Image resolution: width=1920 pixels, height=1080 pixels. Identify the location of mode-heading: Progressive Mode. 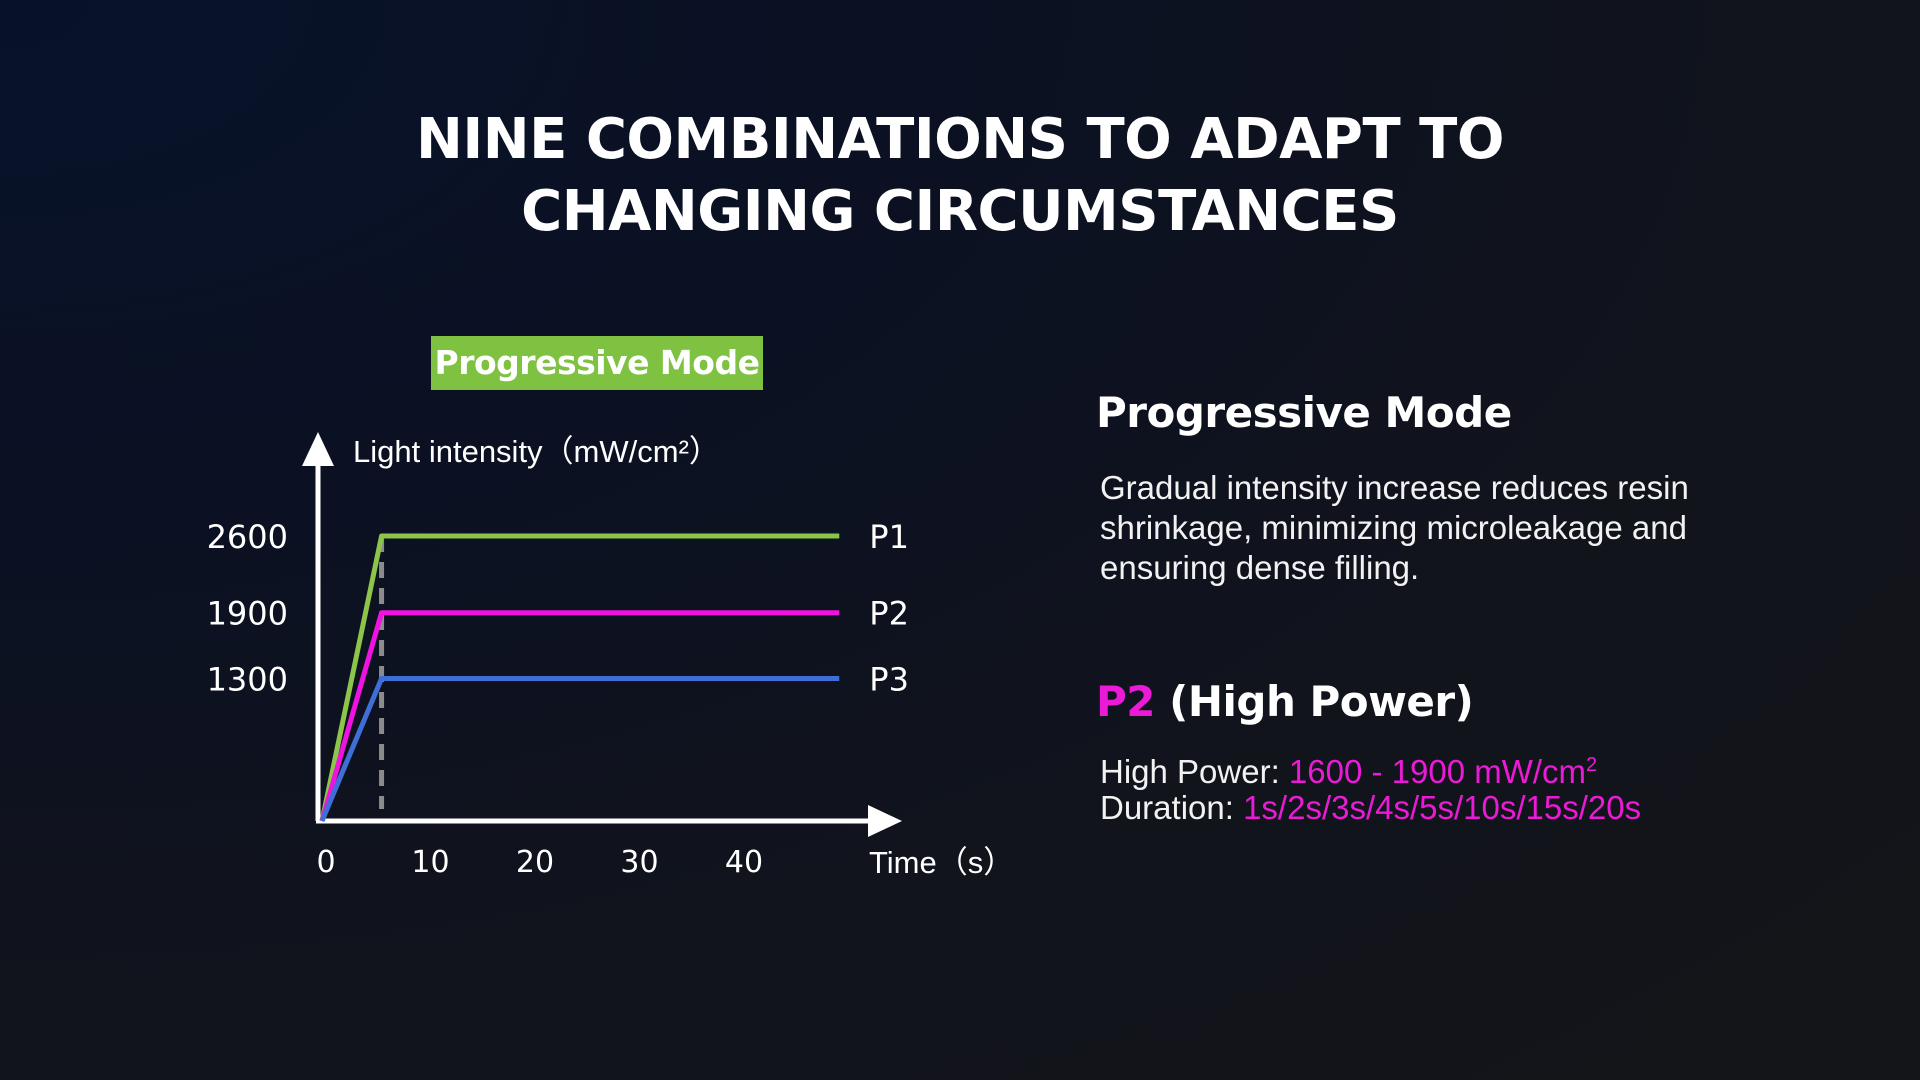
(1304, 412).